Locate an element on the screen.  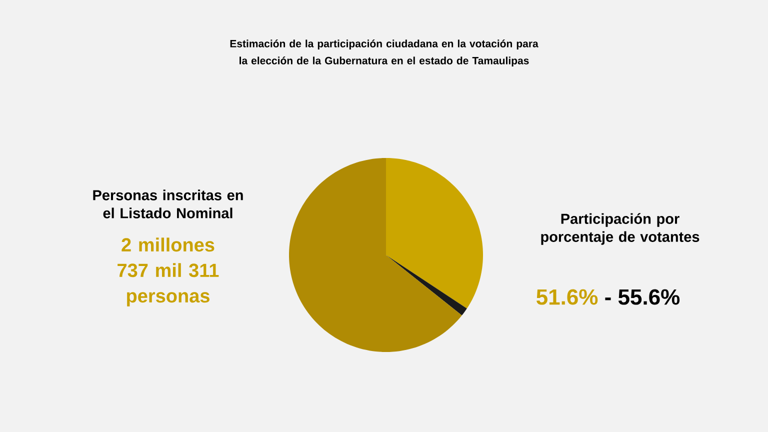
text: Participación por porcentaje de votantes is located at coordinates (620, 229).